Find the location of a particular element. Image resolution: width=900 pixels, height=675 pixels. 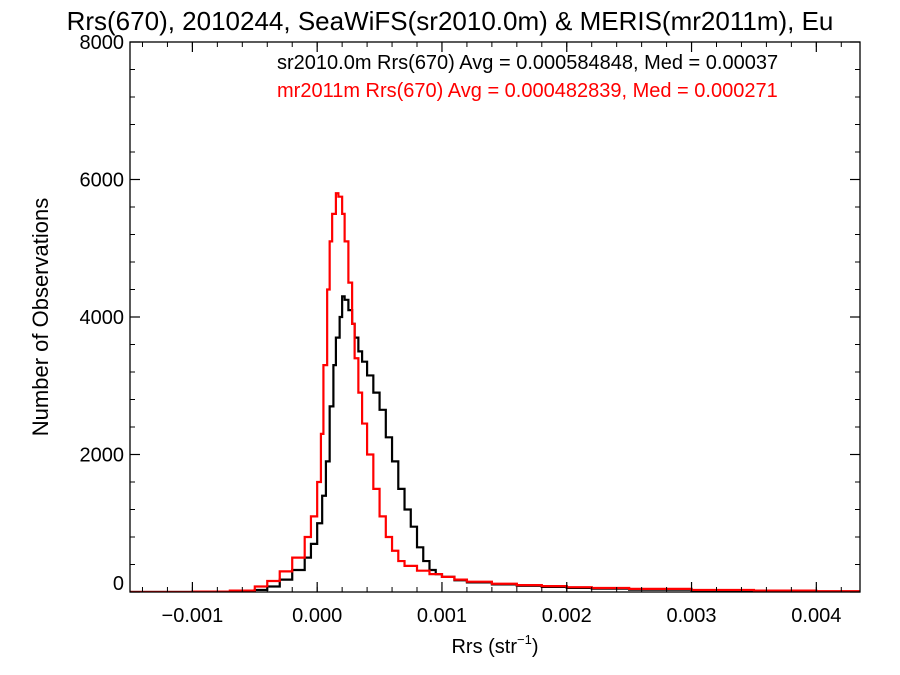

x-axis-label-close: ) is located at coordinates (535, 647).